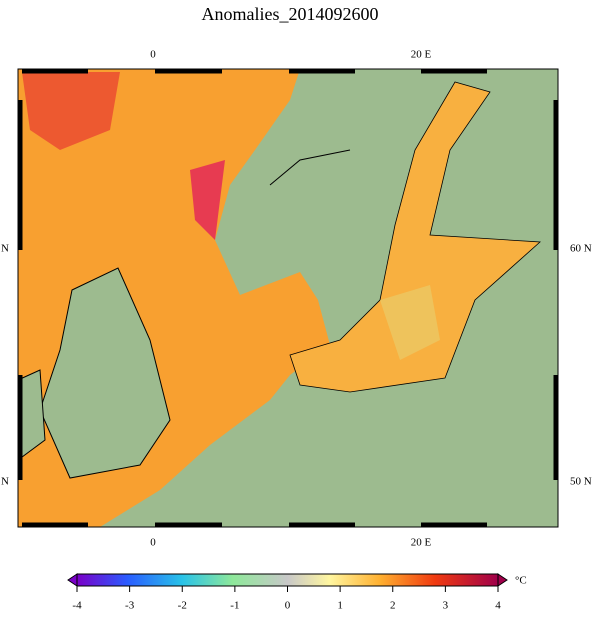 The image size is (603, 624). Describe the element at coordinates (105, 373) in the screenshot. I see `great-britain` at that location.